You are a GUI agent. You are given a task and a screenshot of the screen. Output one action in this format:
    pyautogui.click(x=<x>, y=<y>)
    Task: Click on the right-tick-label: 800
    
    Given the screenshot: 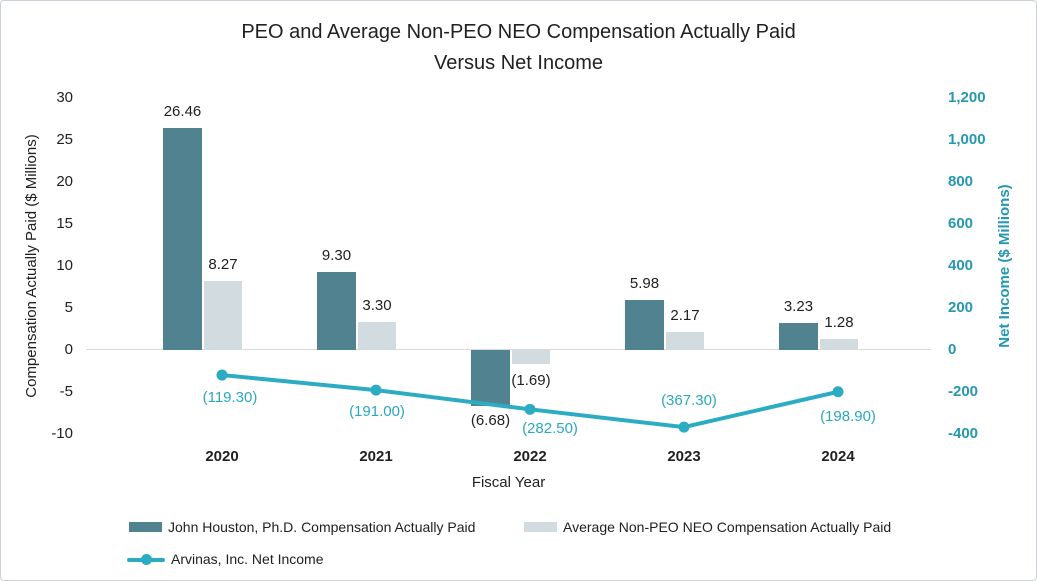 What is the action you would take?
    pyautogui.click(x=961, y=181)
    